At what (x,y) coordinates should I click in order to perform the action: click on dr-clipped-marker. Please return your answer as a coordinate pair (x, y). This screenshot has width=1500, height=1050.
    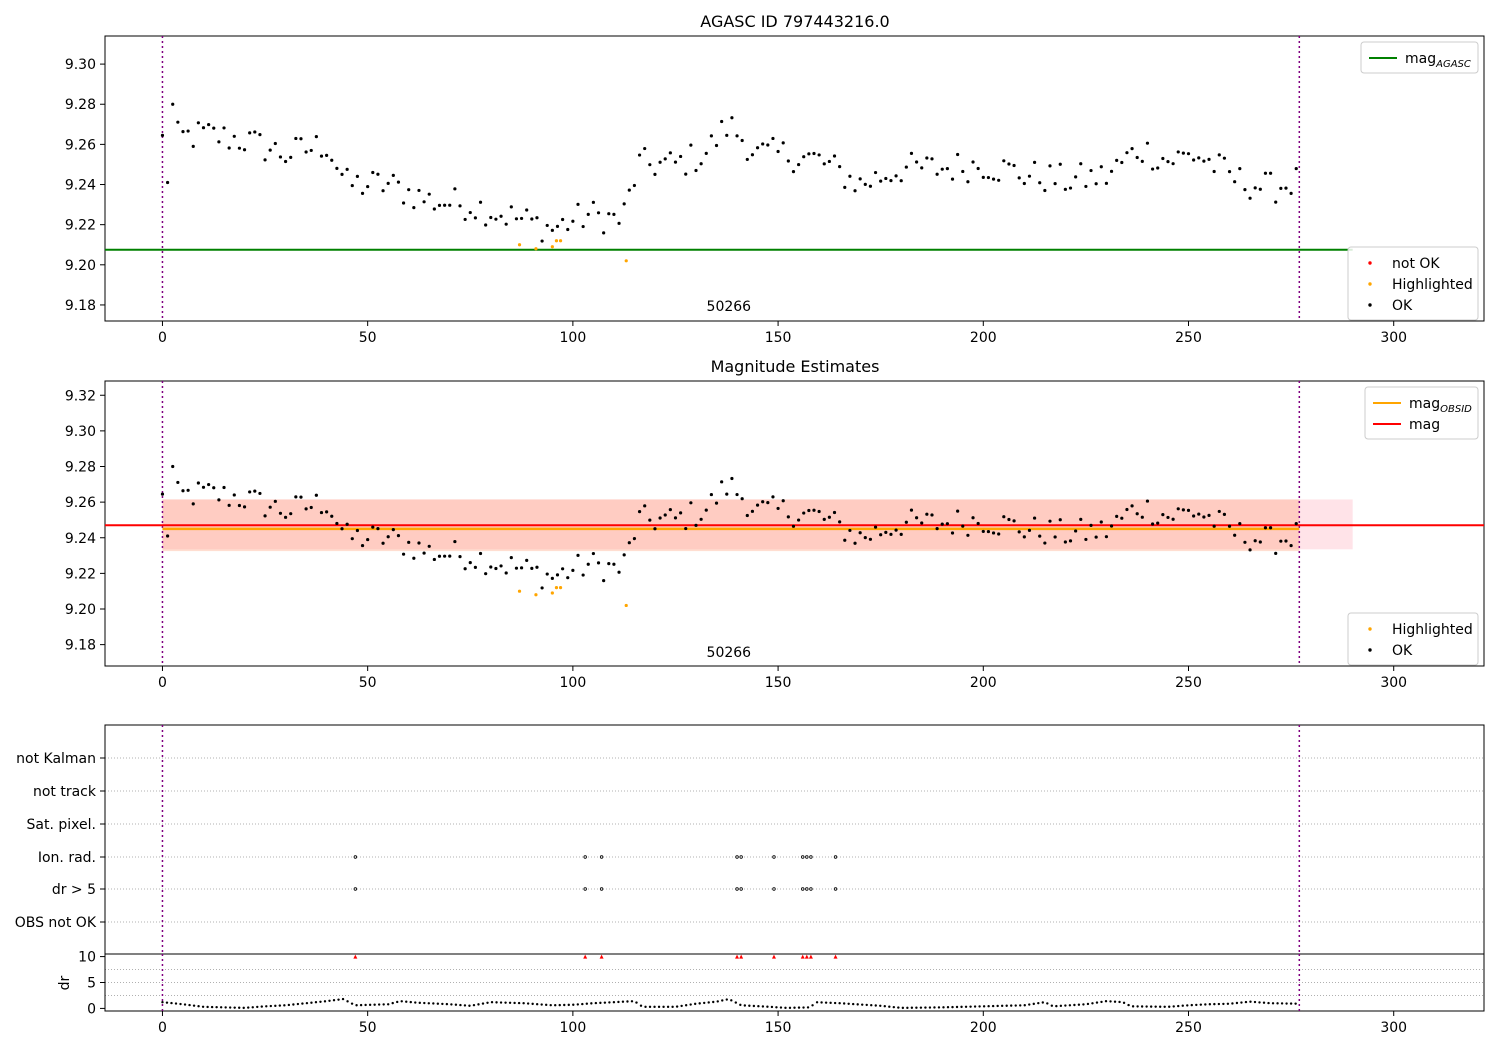
    Looking at the image, I should click on (806, 956).